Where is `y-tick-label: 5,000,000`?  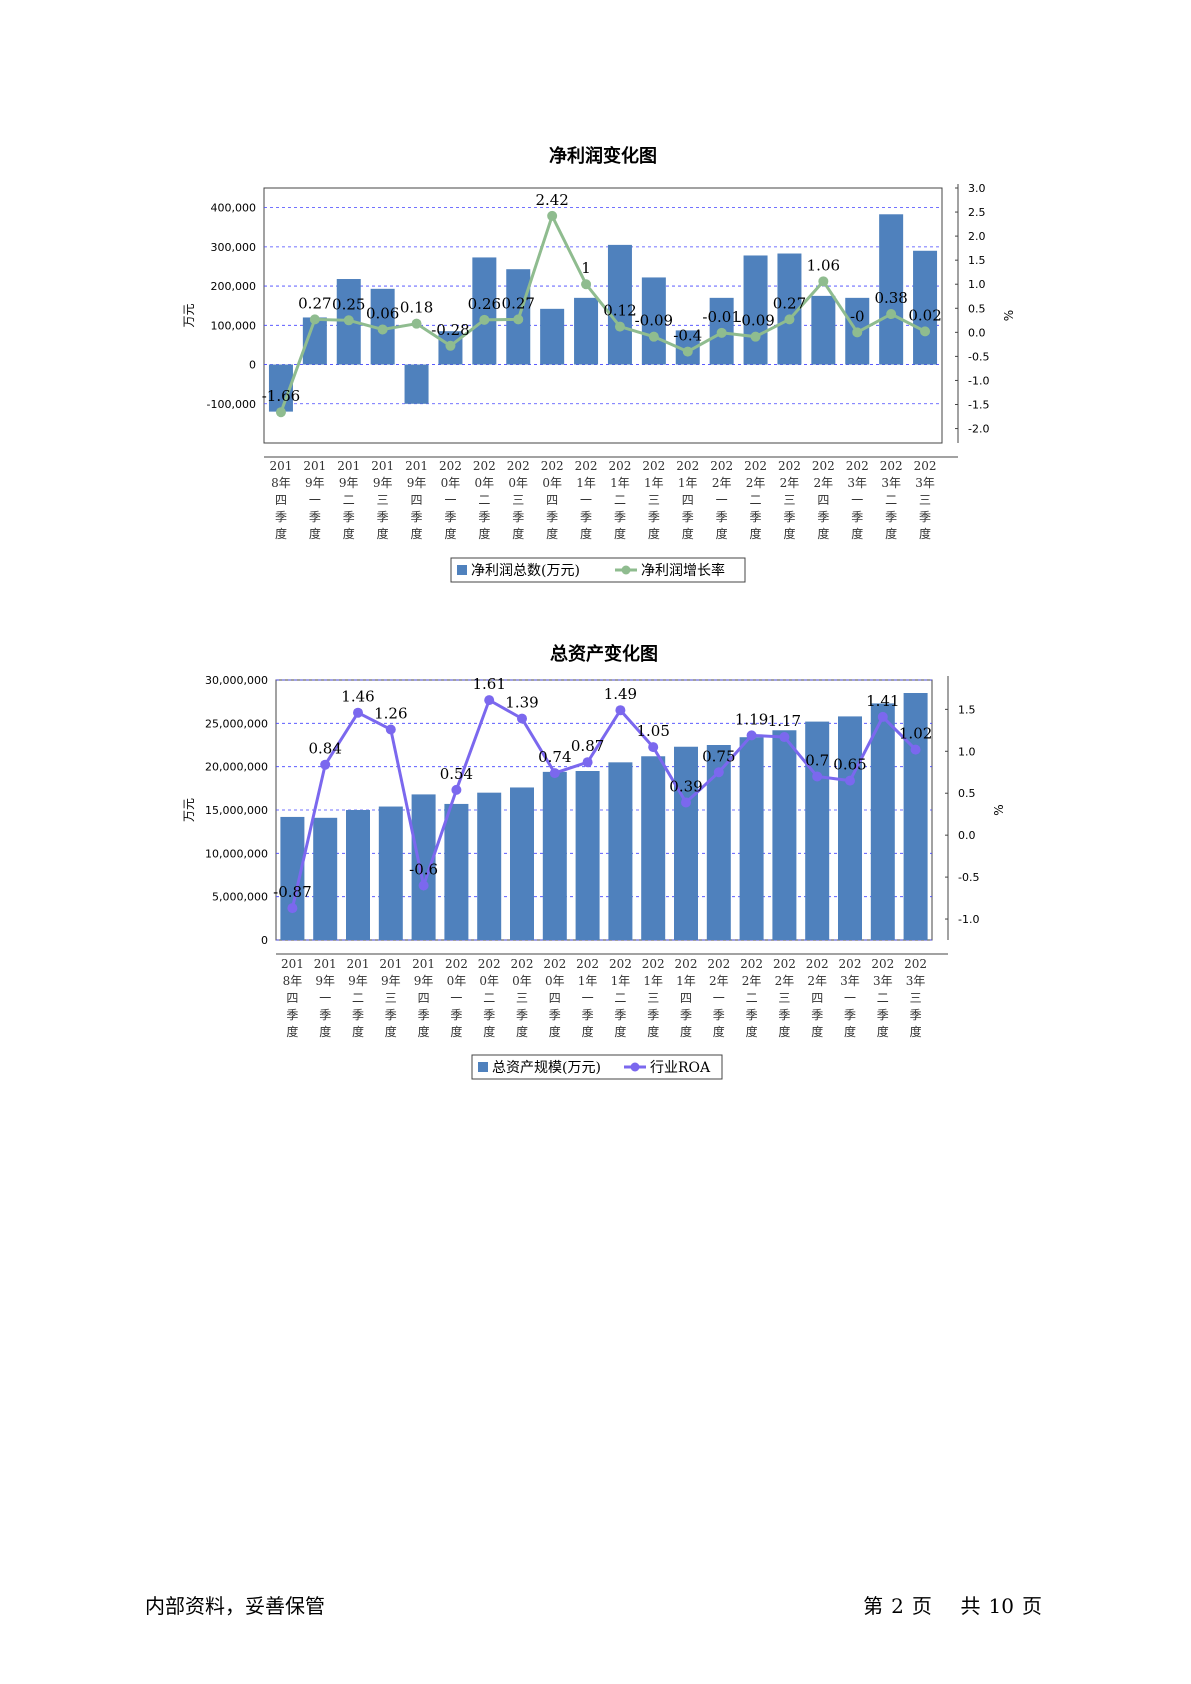 y-tick-label: 5,000,000 is located at coordinates (240, 897).